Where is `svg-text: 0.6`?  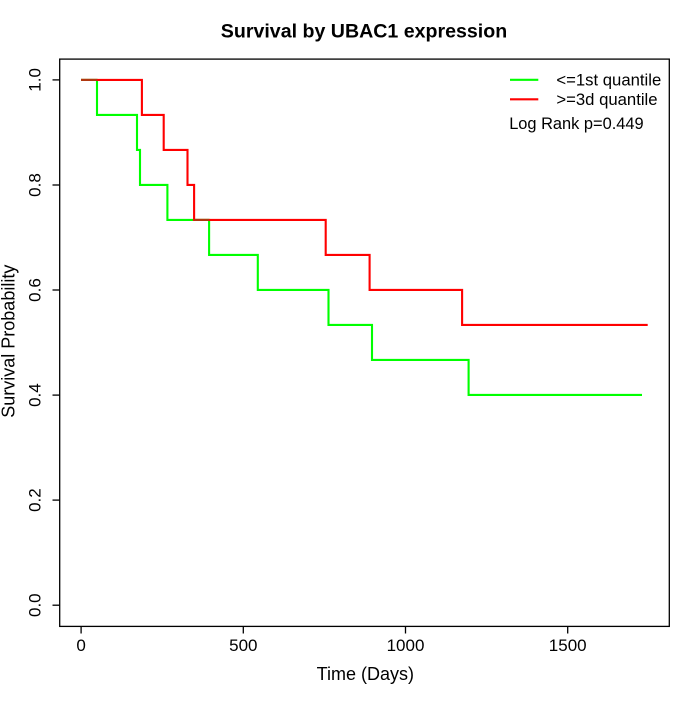 svg-text: 0.6 is located at coordinates (35, 290).